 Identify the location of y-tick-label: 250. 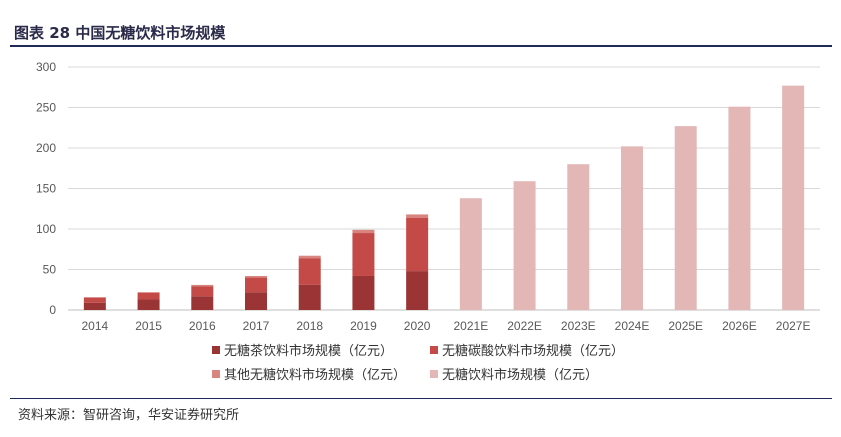
(46, 108).